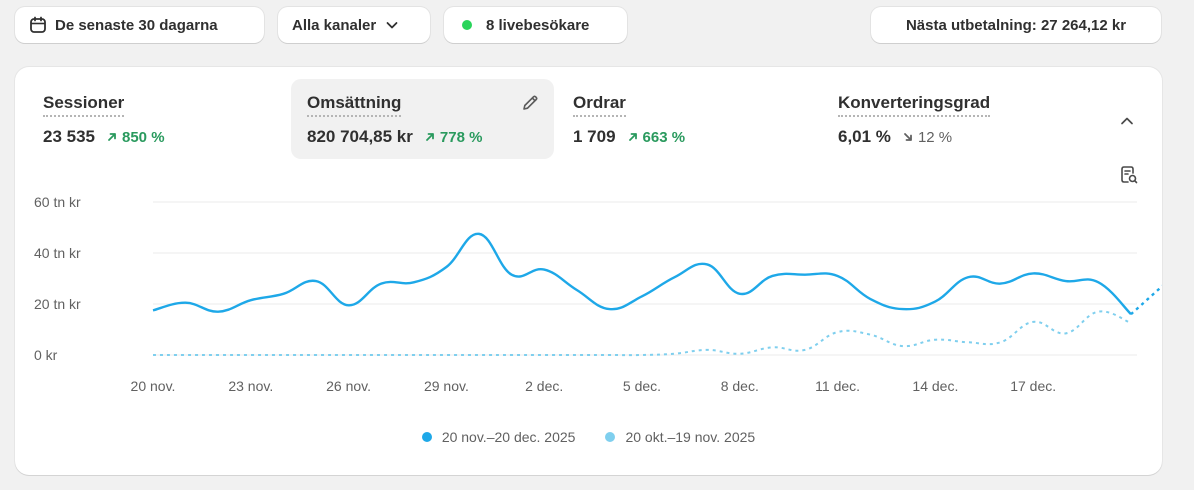 Image resolution: width=1194 pixels, height=490 pixels. Describe the element at coordinates (38, 25) in the screenshot. I see `calendar-icon` at that location.